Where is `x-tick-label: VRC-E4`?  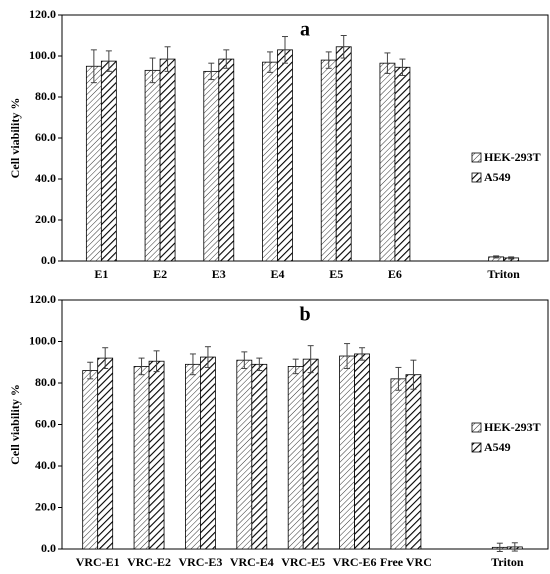 x-tick-label: VRC-E4 is located at coordinates (252, 562).